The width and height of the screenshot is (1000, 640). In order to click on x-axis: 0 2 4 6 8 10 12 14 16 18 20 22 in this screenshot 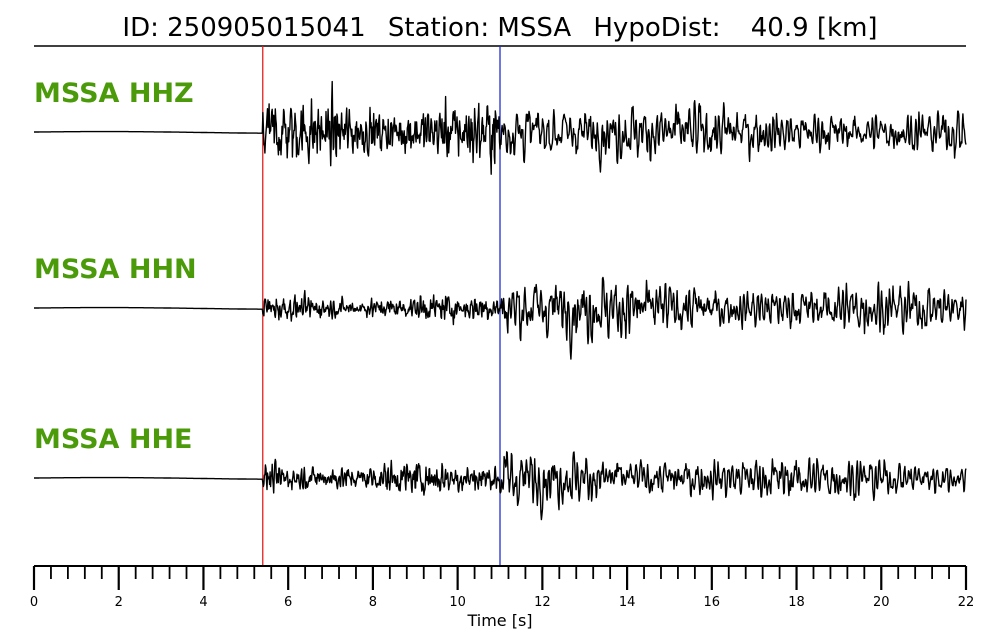, I will do `click(502, 587)`.